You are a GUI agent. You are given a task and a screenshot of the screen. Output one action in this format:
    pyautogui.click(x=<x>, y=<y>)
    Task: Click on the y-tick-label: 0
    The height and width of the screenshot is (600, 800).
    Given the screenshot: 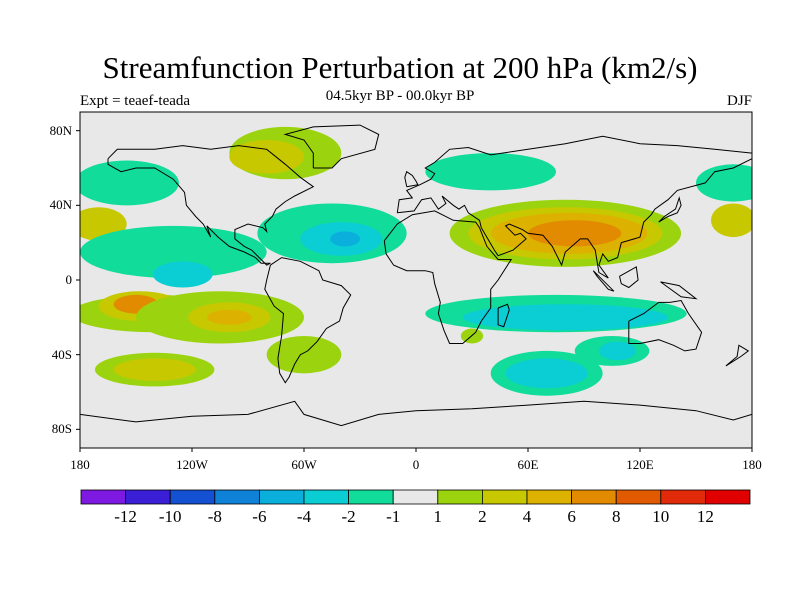 What is the action you would take?
    pyautogui.click(x=69, y=279)
    